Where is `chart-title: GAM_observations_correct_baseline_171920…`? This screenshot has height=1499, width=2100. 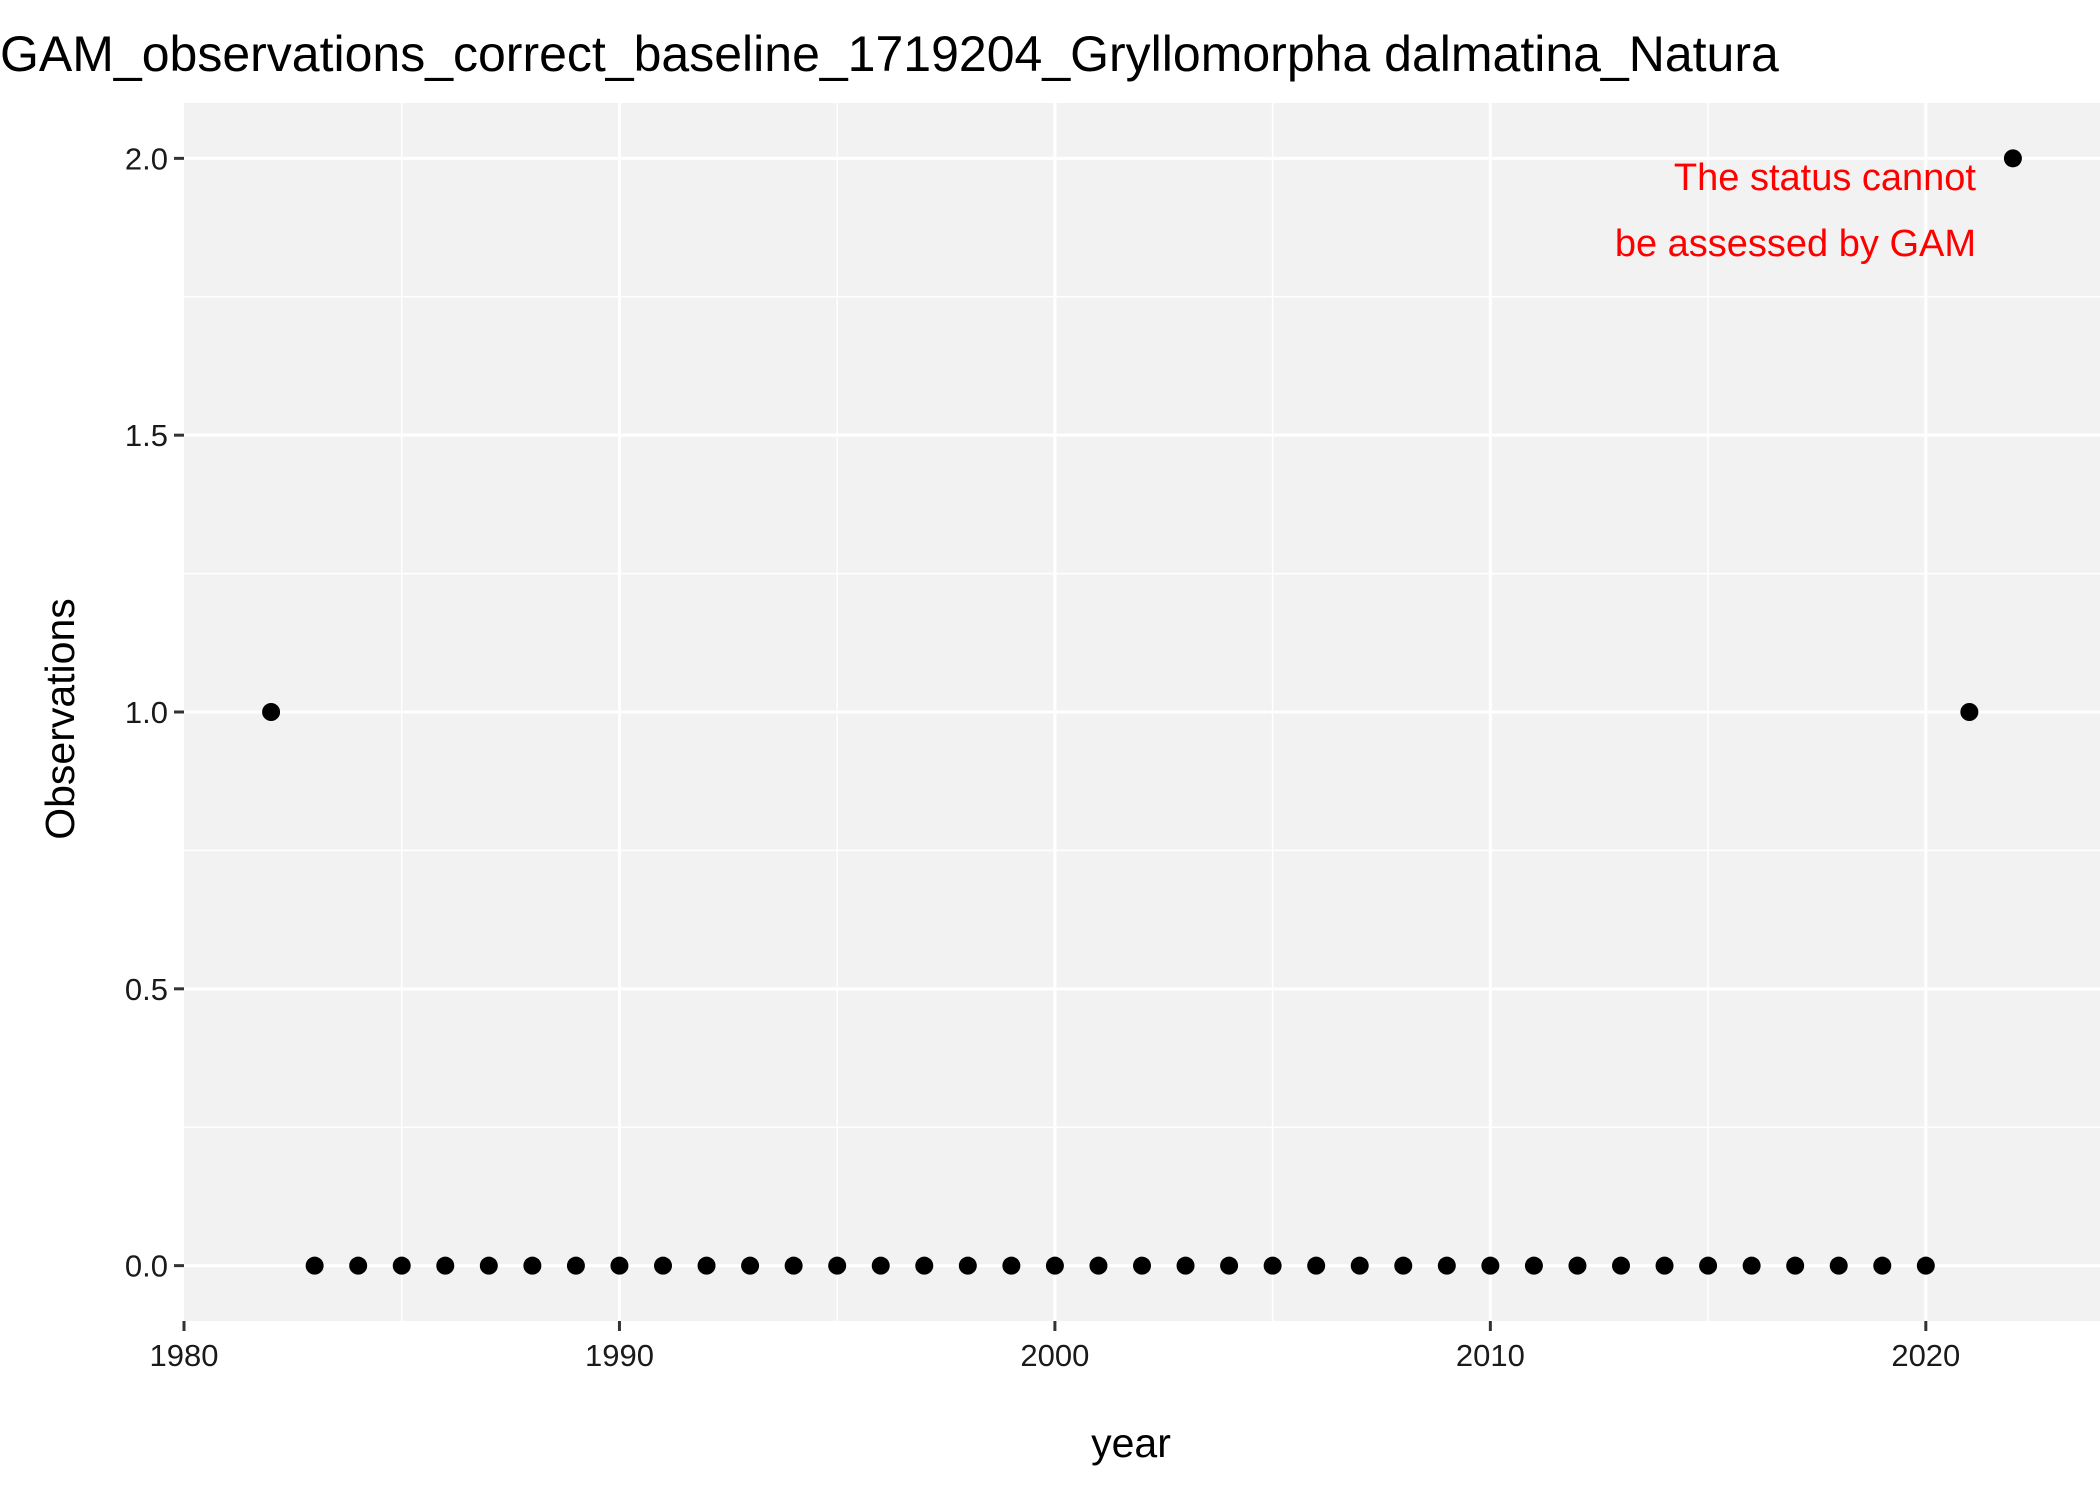
chart-title: GAM_observations_correct_baseline_171920… is located at coordinates (889, 54).